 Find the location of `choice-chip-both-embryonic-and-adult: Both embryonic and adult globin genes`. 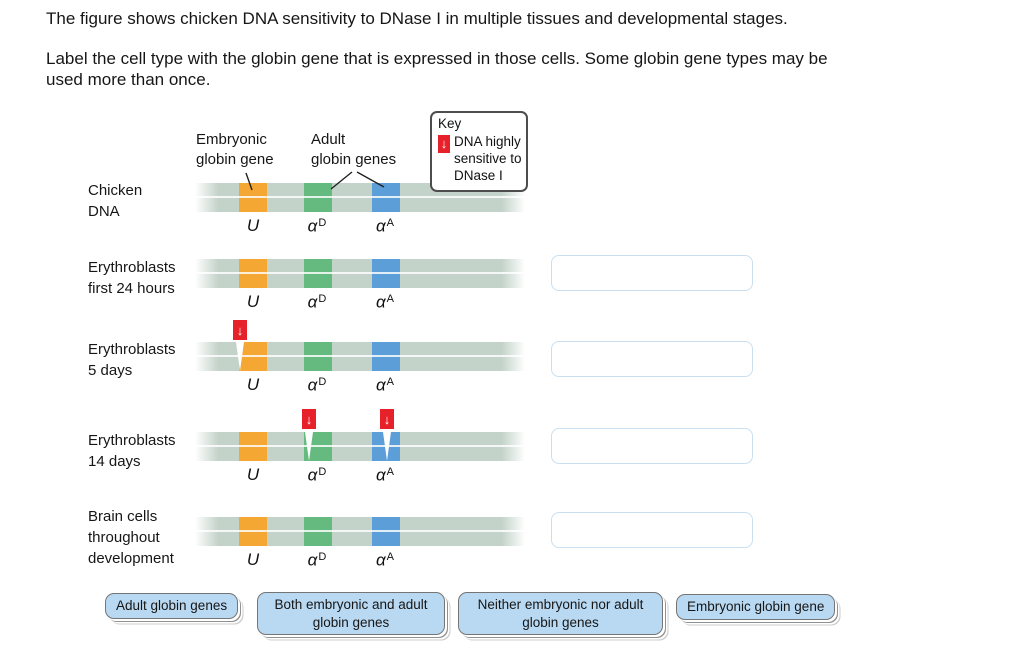

choice-chip-both-embryonic-and-adult: Both embryonic and adult globin genes is located at coordinates (351, 614).